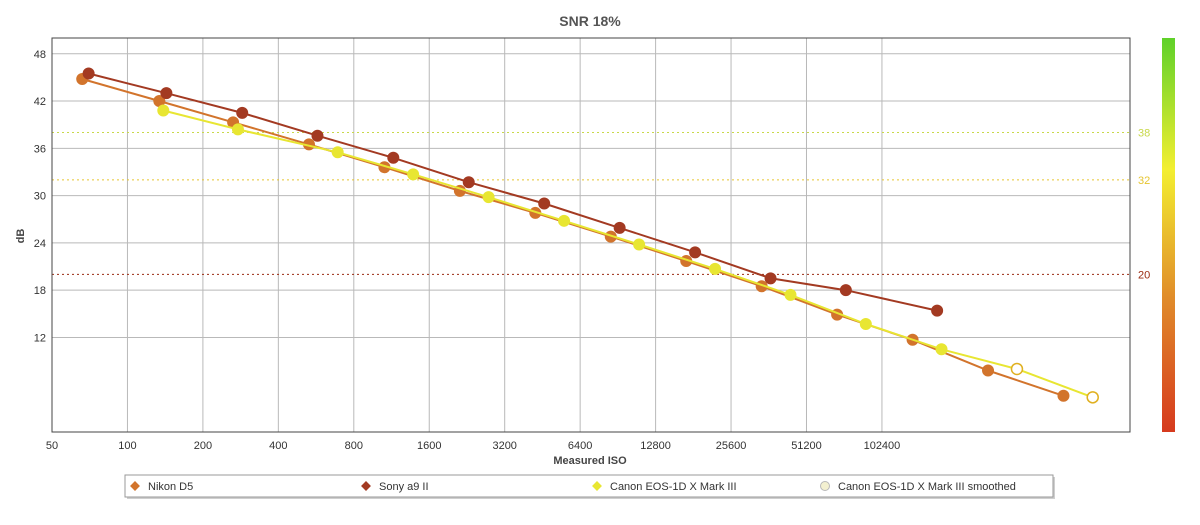  I want to click on x-tick-label: 6400, so click(580, 446).